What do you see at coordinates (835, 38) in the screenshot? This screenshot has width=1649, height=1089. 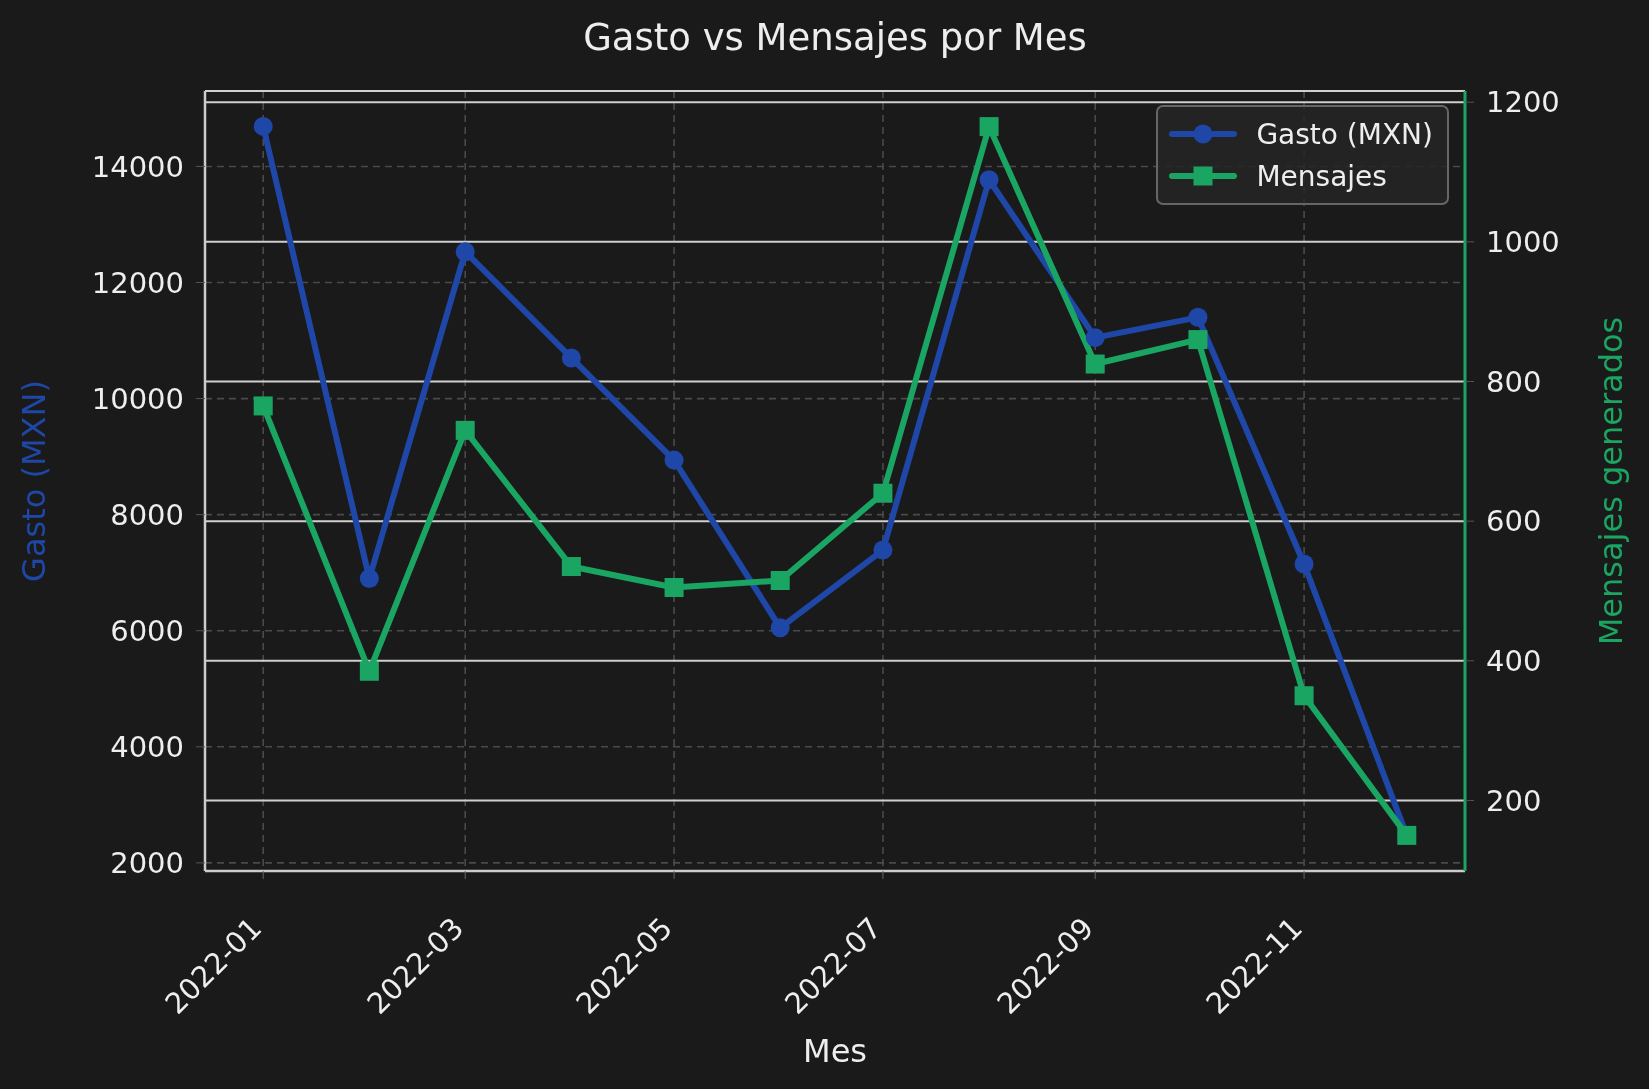 I see `chart-title: Gasto vs Mensajes por Mes` at bounding box center [835, 38].